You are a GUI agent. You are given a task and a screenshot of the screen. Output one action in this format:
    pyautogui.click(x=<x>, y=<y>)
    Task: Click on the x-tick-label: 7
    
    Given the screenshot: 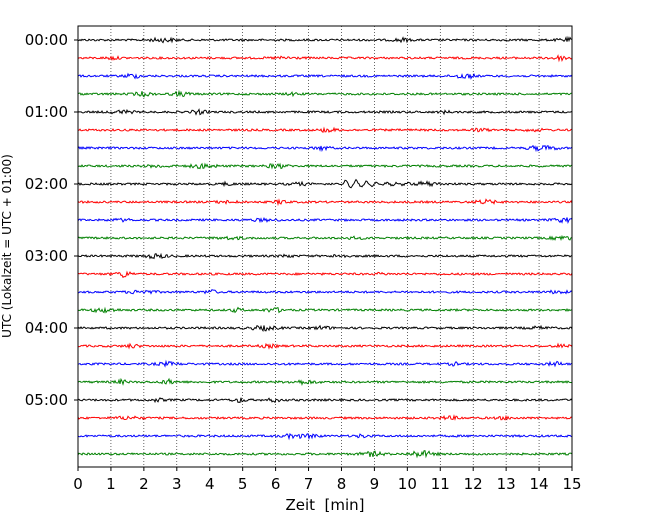 What is the action you would take?
    pyautogui.click(x=309, y=484)
    